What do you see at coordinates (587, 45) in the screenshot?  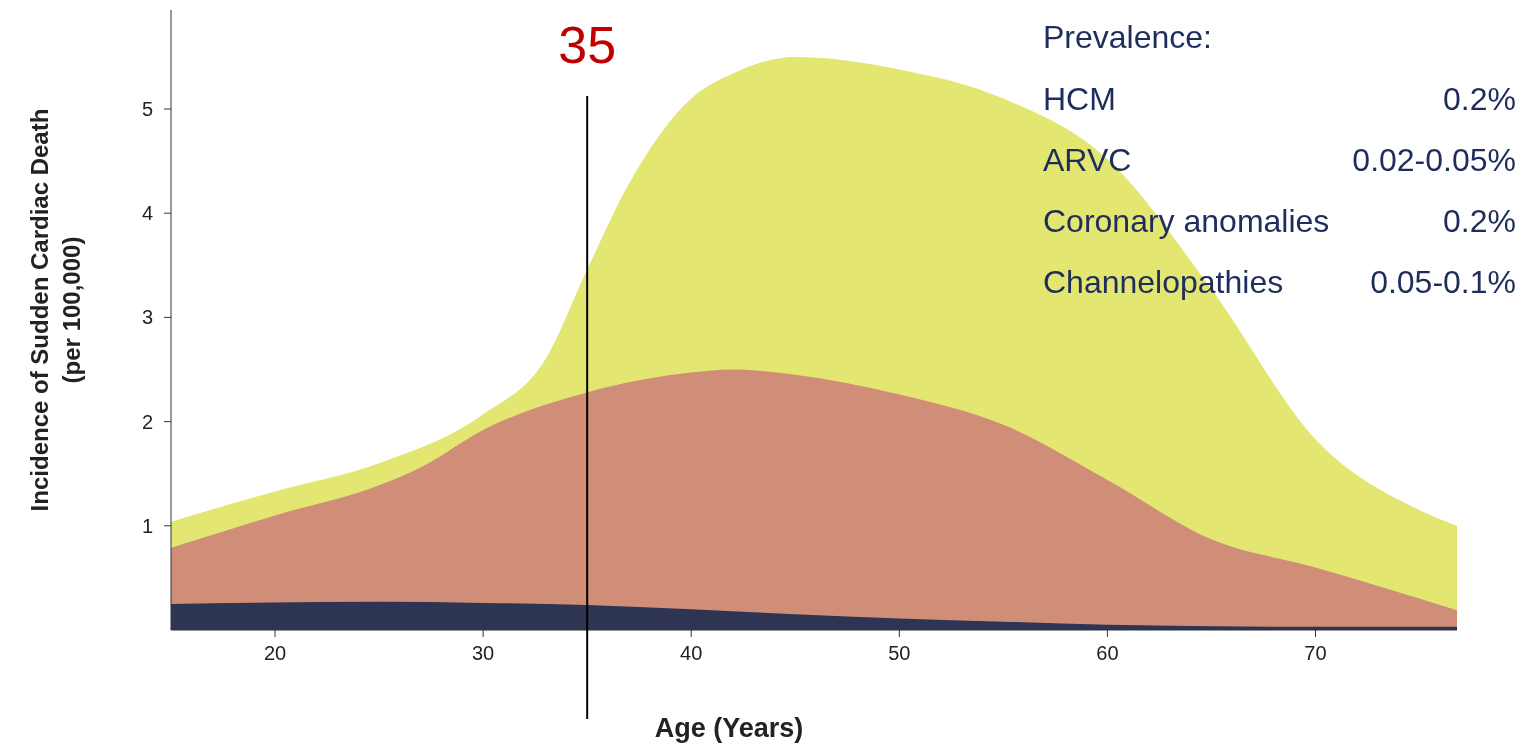 I see `ref-line-label: 35` at bounding box center [587, 45].